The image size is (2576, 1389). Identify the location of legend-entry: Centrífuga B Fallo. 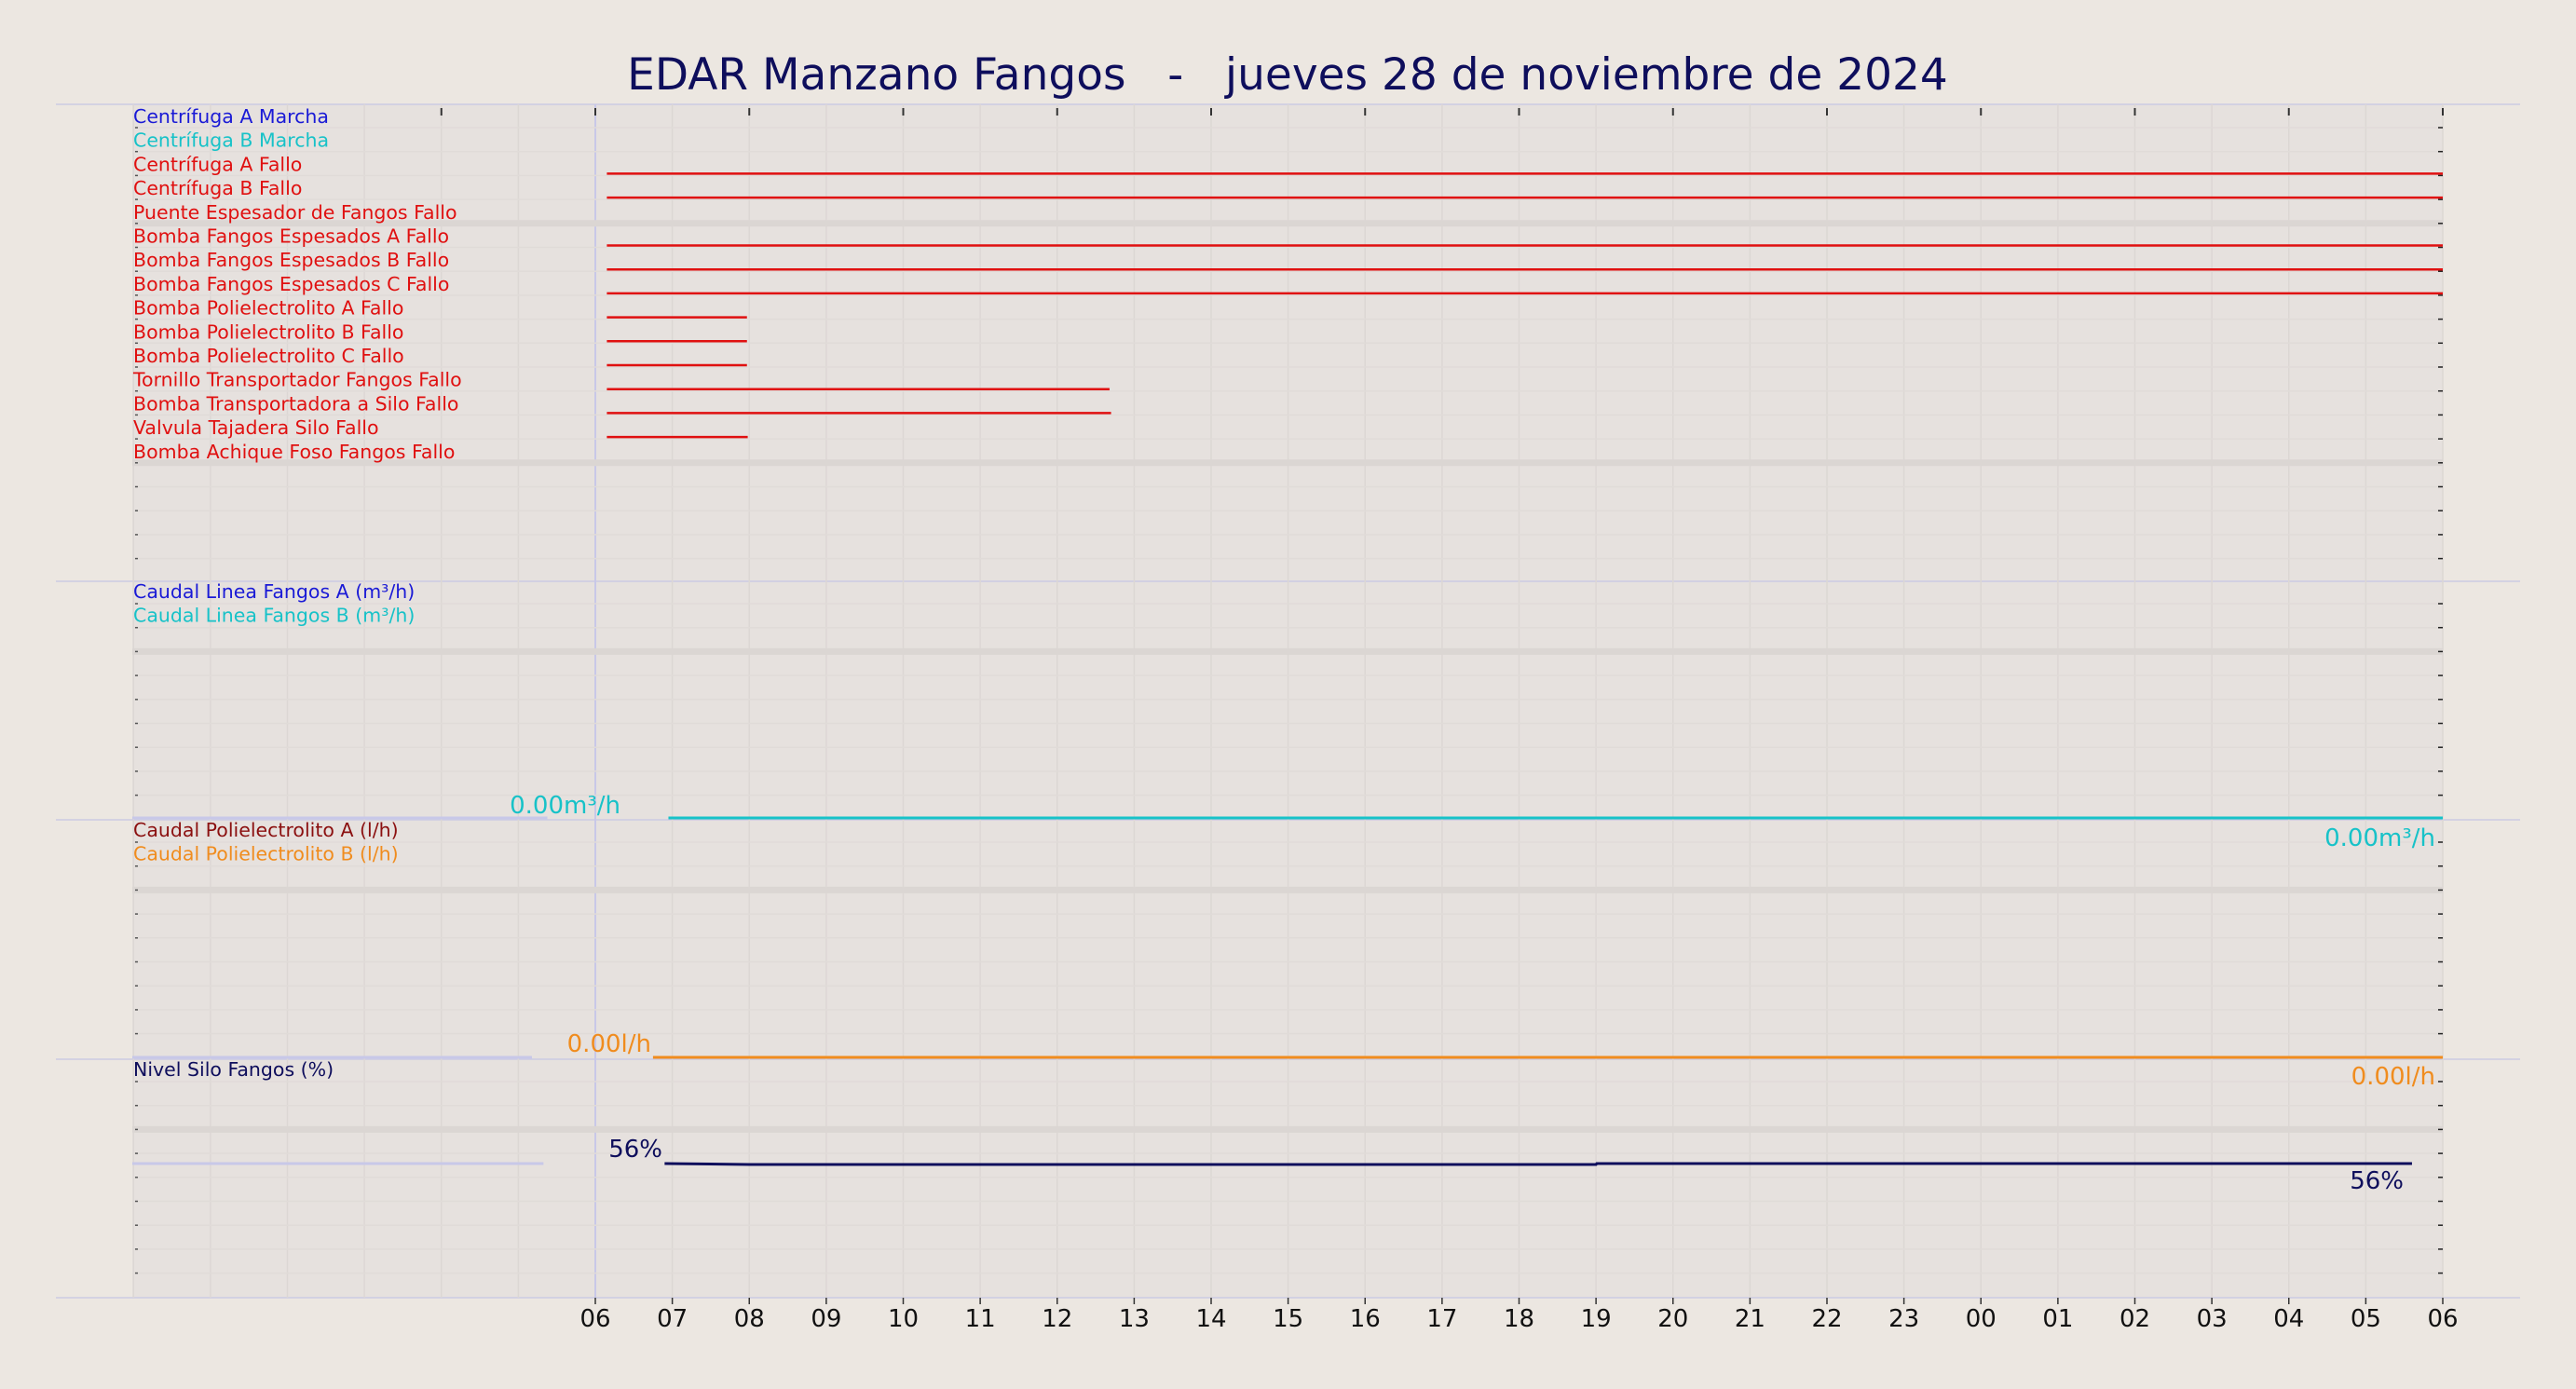
(217, 188).